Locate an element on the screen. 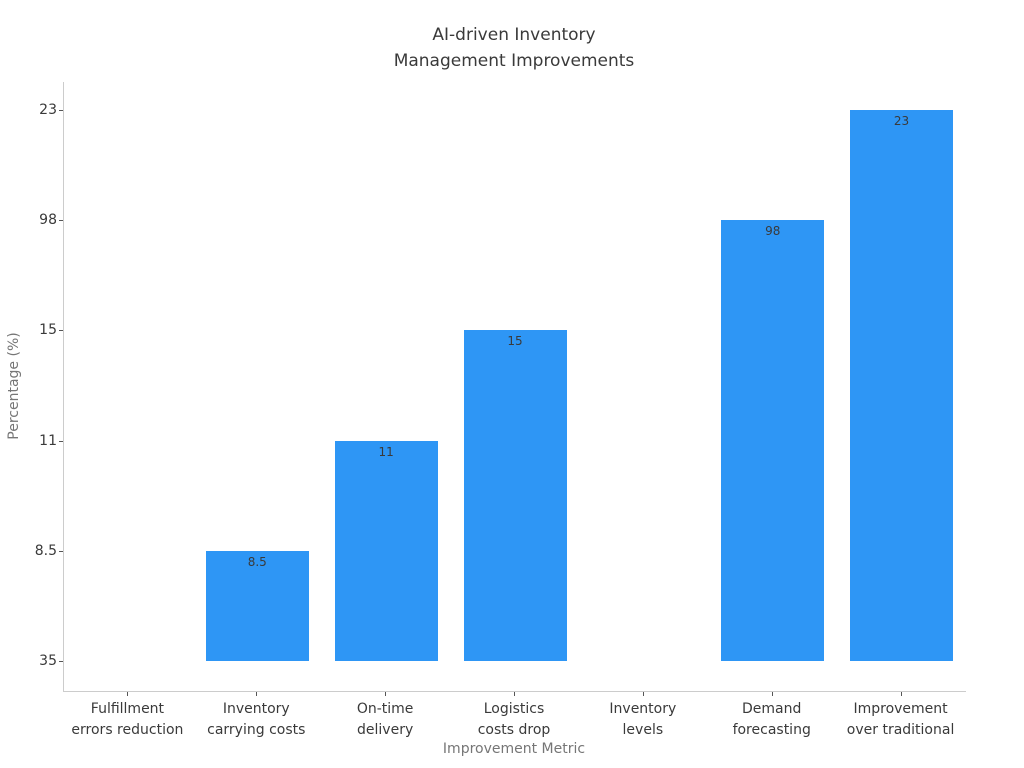 This screenshot has width=1024, height=768. bar-value-label: 15 is located at coordinates (515, 341).